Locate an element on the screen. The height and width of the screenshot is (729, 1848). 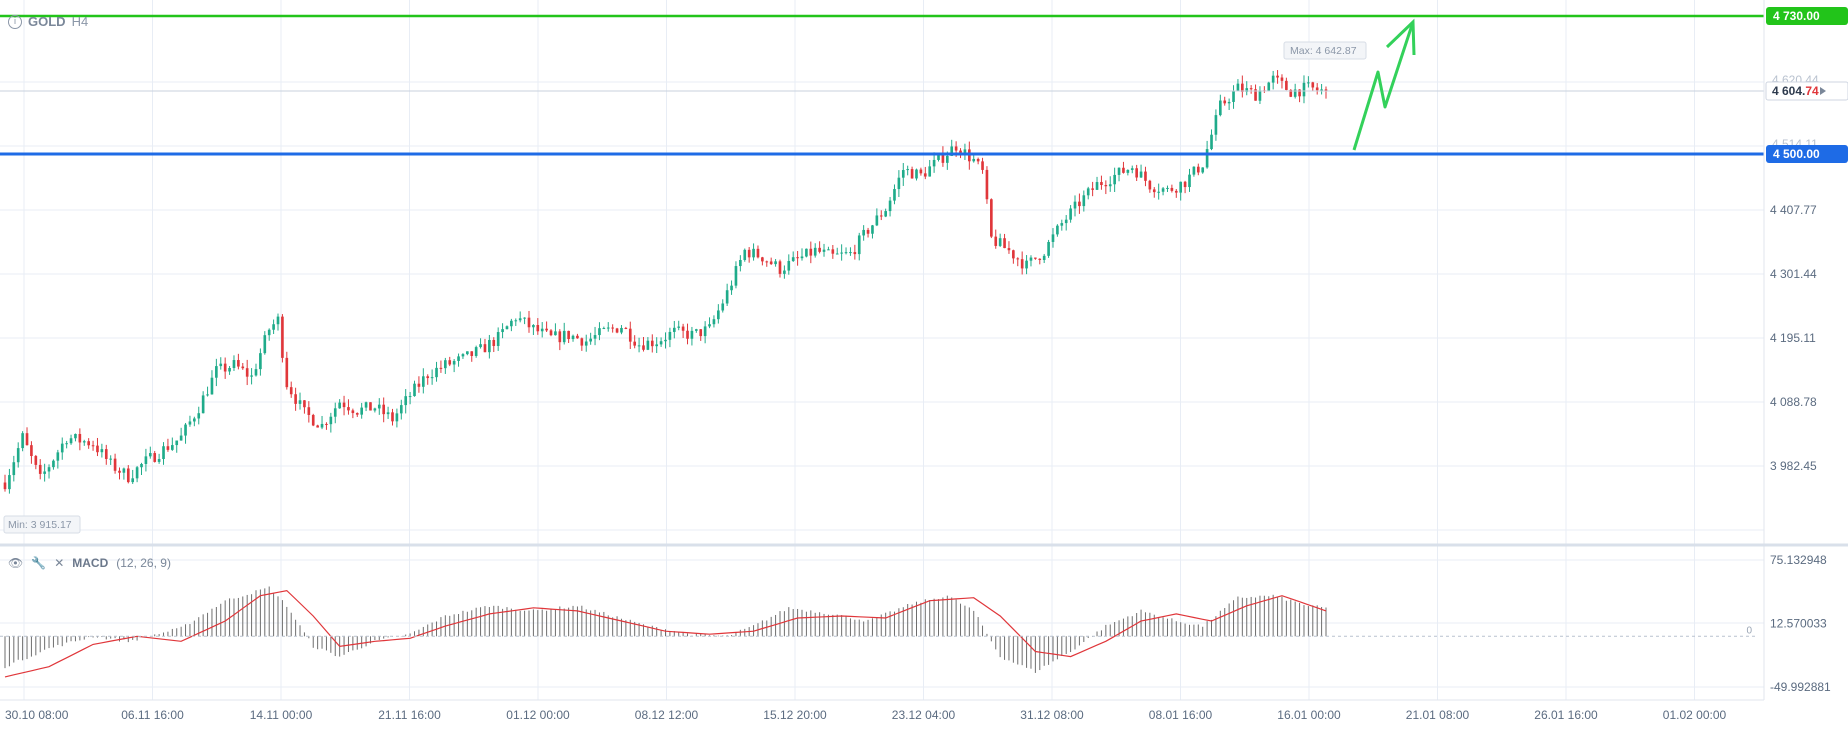
symbol-name: GOLD is located at coordinates (47, 21).